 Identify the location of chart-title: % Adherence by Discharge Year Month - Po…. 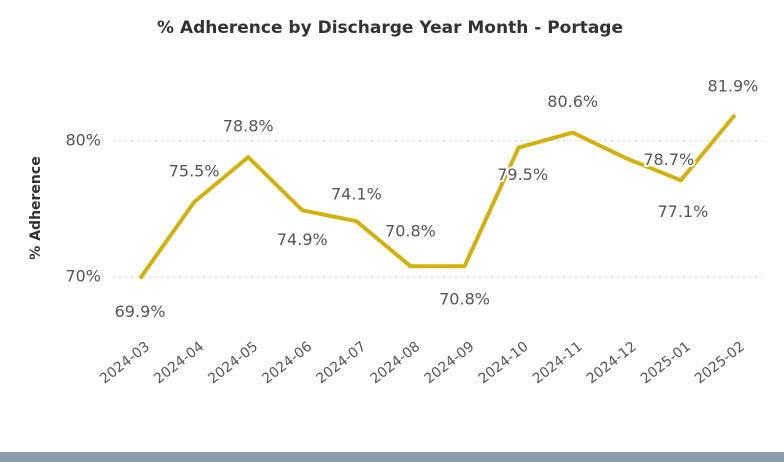
(390, 28).